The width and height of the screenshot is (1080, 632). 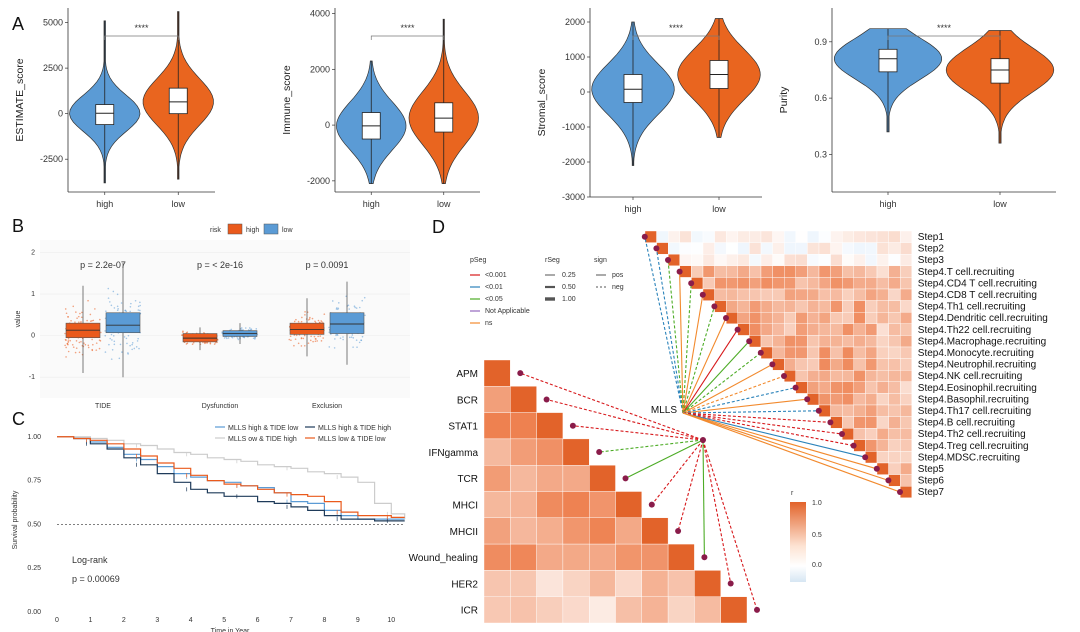 What do you see at coordinates (464, 532) in the screenshot?
I see `signature-label: MHCII` at bounding box center [464, 532].